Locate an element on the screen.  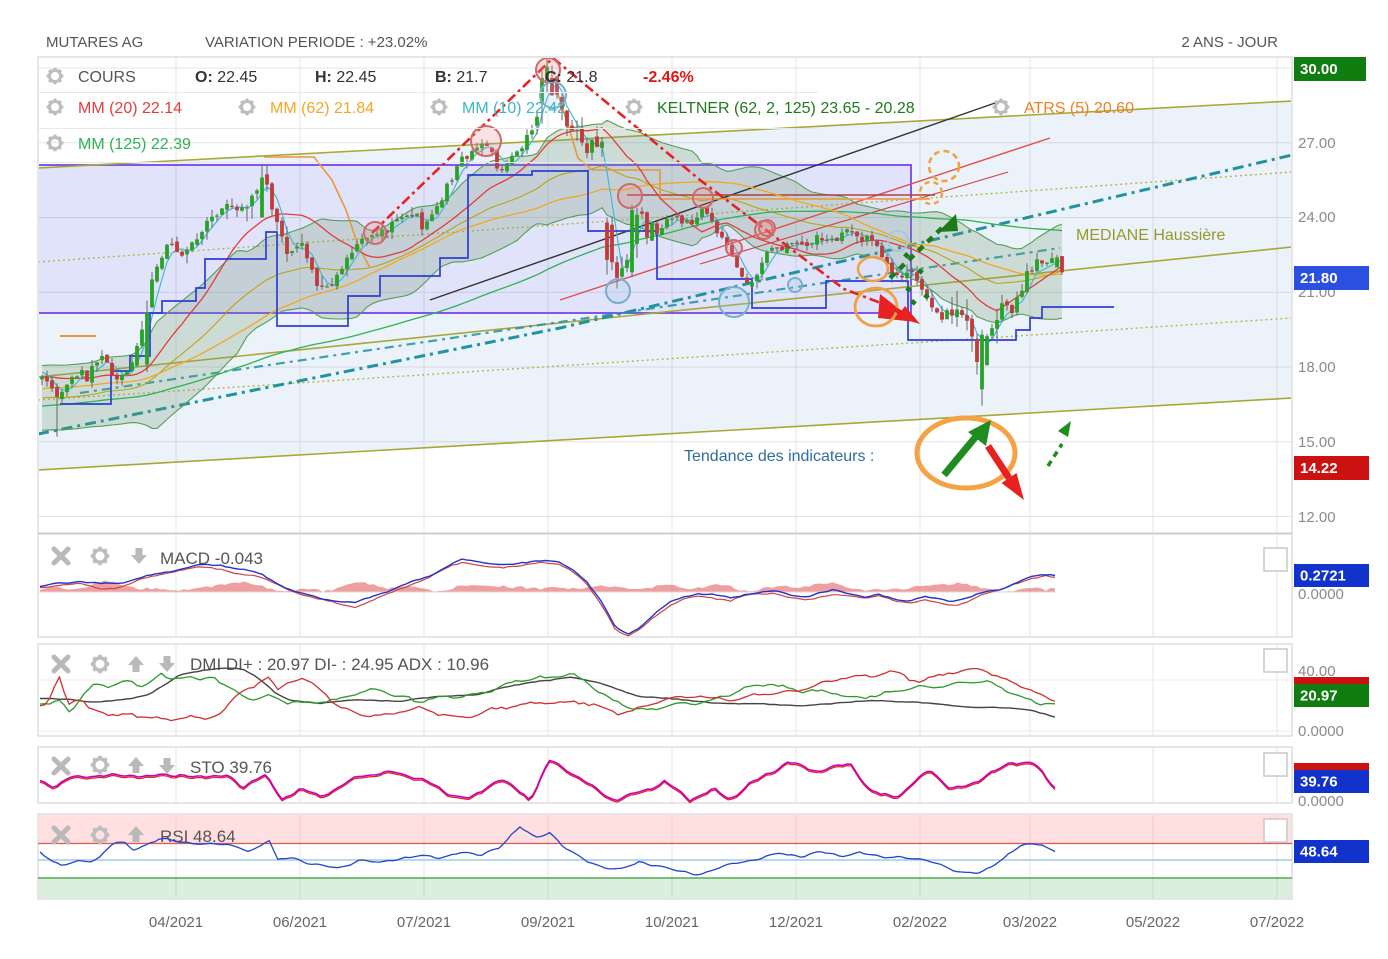
svg-text: 10/2021 is located at coordinates (672, 922).